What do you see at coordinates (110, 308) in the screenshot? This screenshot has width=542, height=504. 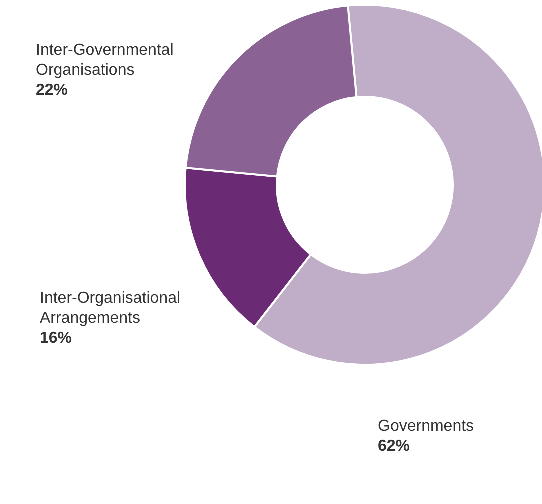 I see `slice-label: Inter-Organisational Arrangements` at bounding box center [110, 308].